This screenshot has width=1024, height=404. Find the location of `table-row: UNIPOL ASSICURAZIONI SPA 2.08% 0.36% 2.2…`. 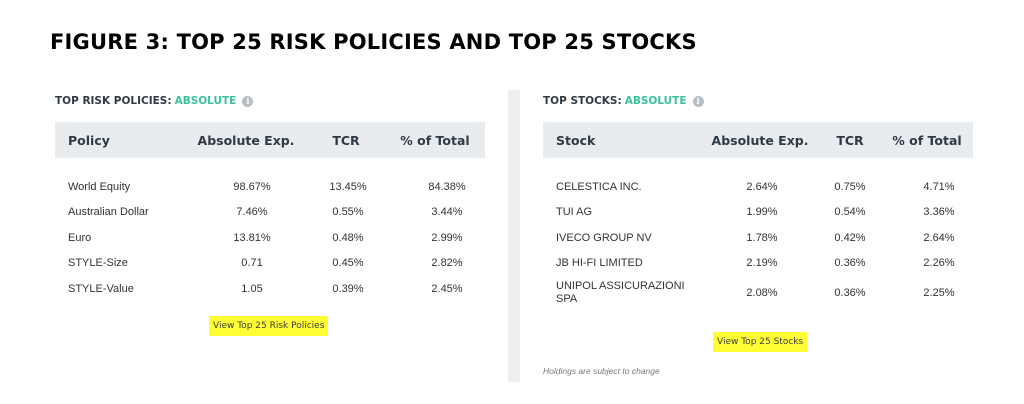

table-row: UNIPOL ASSICURAZIONI SPA 2.08% 0.36% 2.2… is located at coordinates (758, 293).